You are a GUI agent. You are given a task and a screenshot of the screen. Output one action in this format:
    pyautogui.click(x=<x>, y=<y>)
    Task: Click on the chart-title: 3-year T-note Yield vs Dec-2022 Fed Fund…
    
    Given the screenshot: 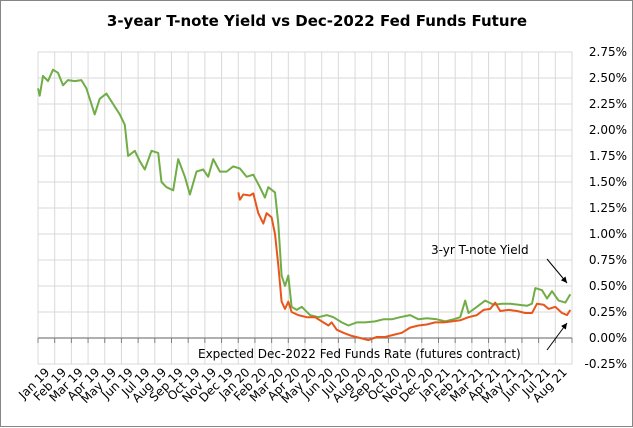 What is the action you would take?
    pyautogui.click(x=317, y=21)
    